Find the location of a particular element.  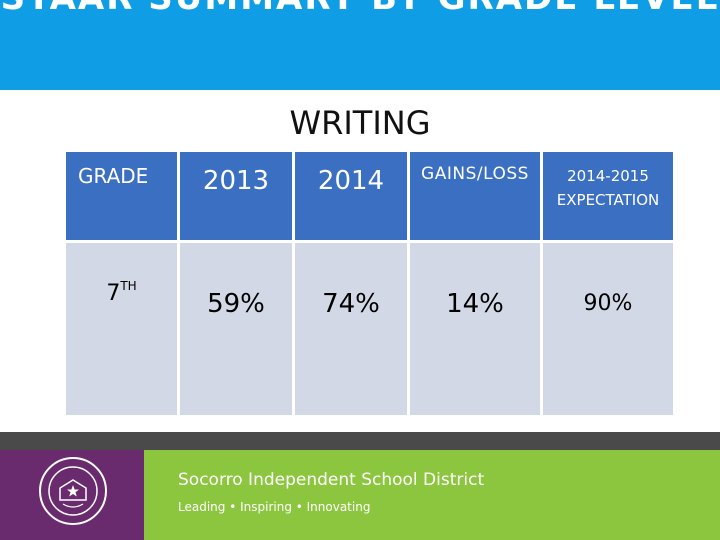

header-expectation: 2014-2015 EXPECTATION is located at coordinates (608, 196).